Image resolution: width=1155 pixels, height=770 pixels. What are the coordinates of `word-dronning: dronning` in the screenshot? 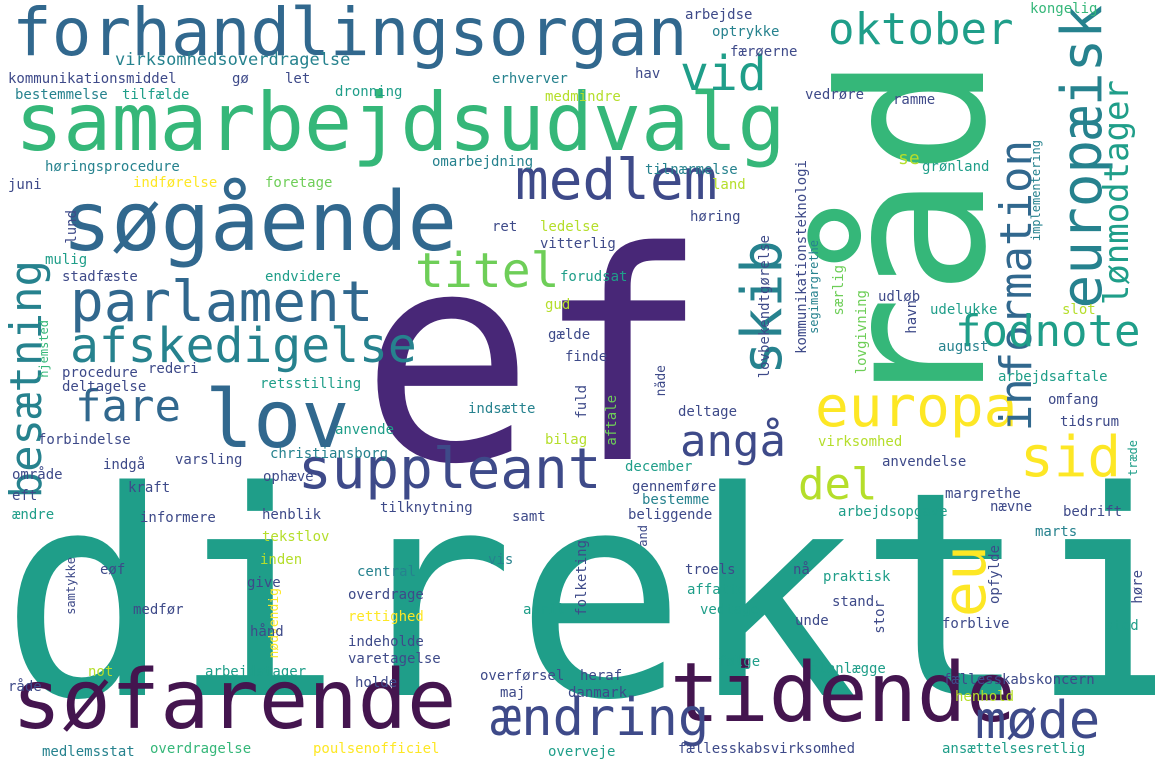 It's located at (369, 92).